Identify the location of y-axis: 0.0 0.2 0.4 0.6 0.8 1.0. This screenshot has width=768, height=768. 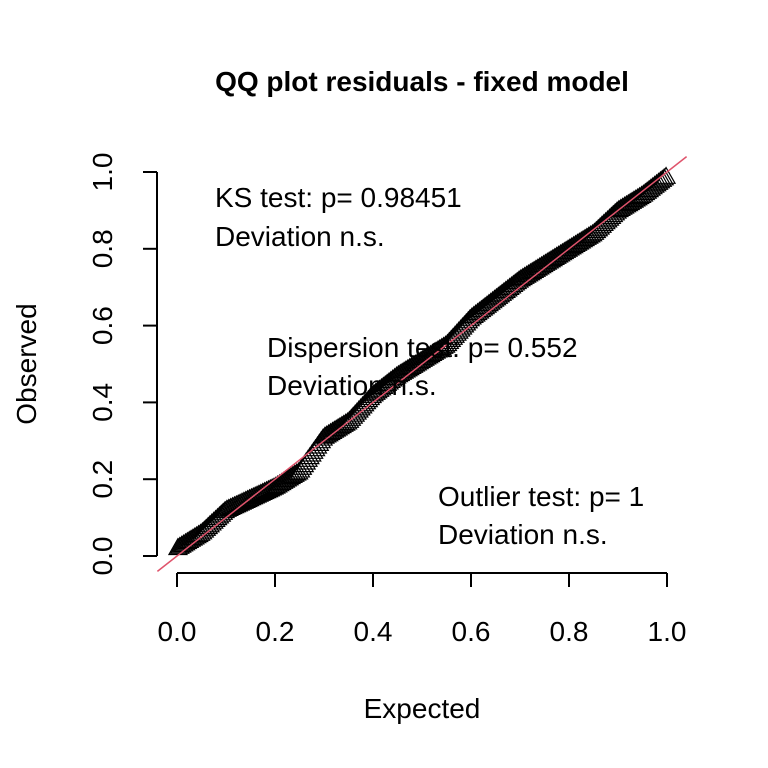
(122, 364).